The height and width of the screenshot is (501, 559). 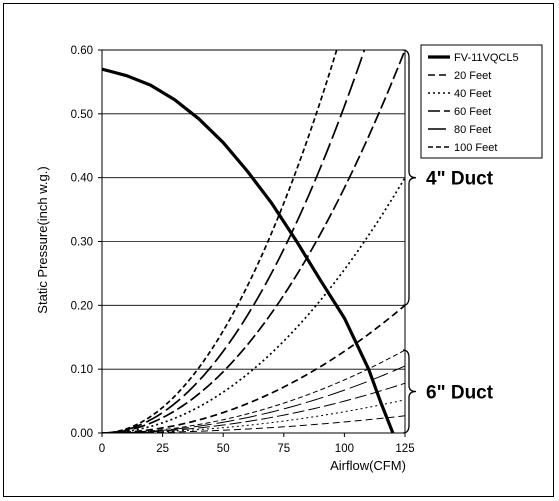 I want to click on legend-label: 100 Feet, so click(x=475, y=148).